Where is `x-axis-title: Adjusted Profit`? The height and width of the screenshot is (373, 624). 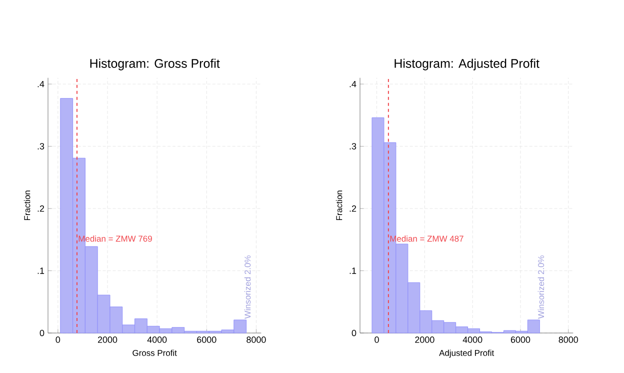
x-axis-title: Adjusted Profit is located at coordinates (466, 354).